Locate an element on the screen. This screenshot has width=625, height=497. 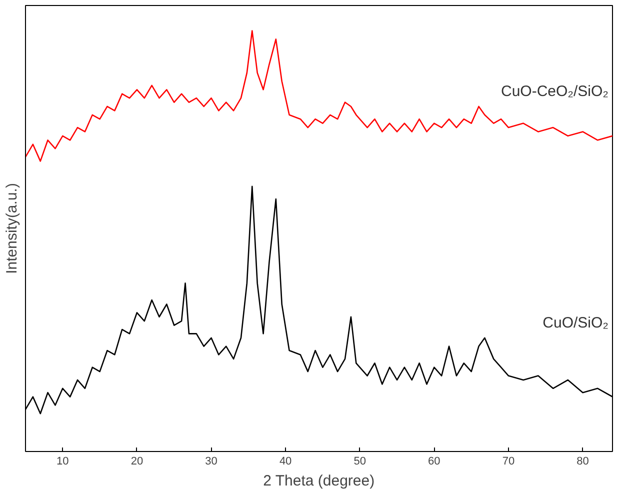
x-tick-label: 30 is located at coordinates (211, 462).